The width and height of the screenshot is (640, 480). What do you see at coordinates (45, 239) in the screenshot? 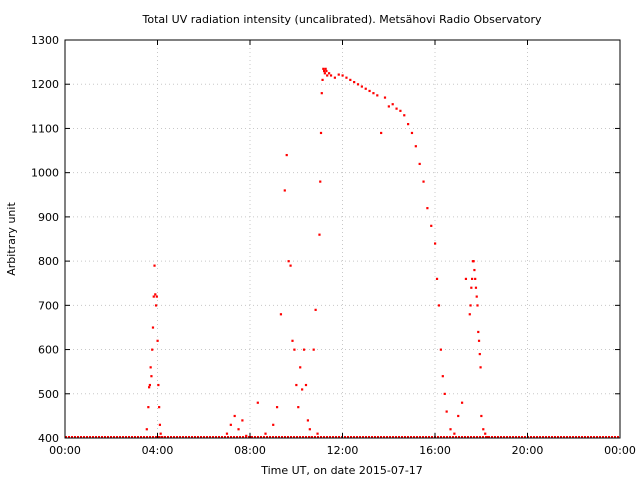
I see `y-tick-labels: 400 500 600 700 800 900 1000 1100 1200 1300` at bounding box center [45, 239].